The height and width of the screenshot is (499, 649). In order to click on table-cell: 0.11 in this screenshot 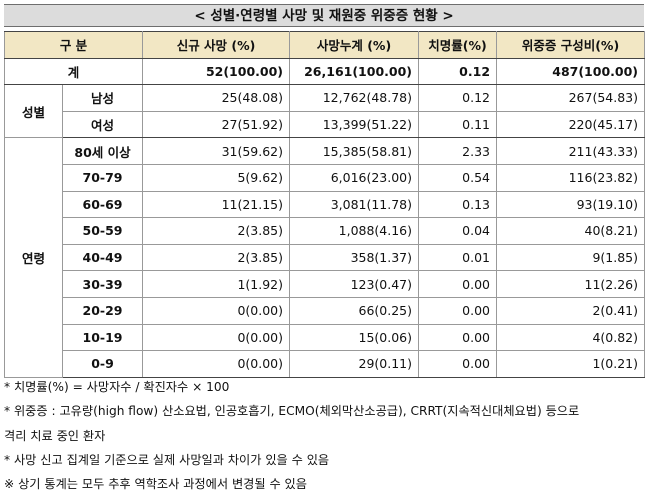, I will do `click(458, 124)`.